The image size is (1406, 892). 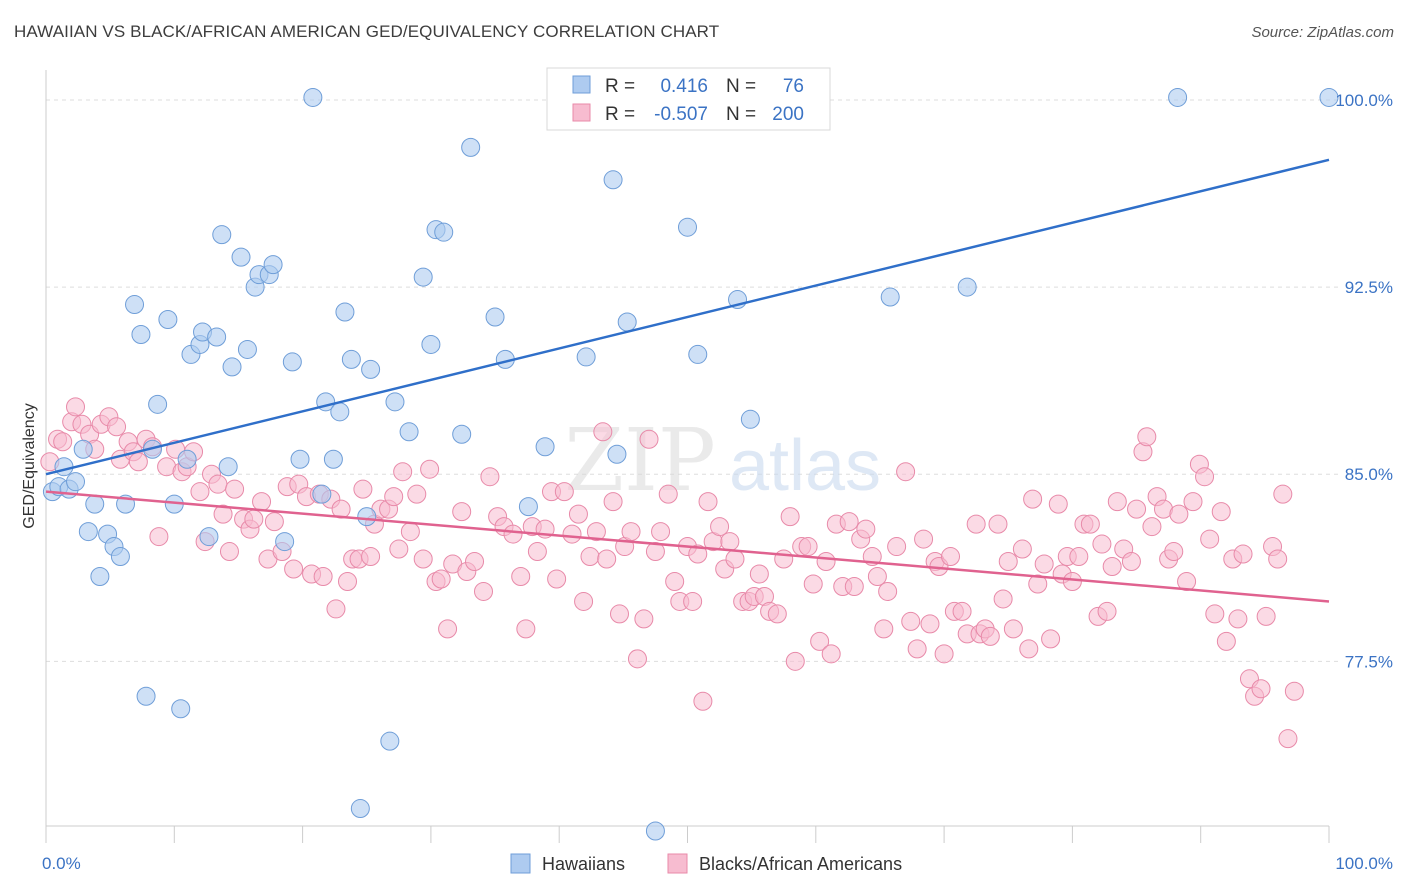 What do you see at coordinates (722, 461) in the screenshot?
I see `watermark: ZIP atlas` at bounding box center [722, 461].